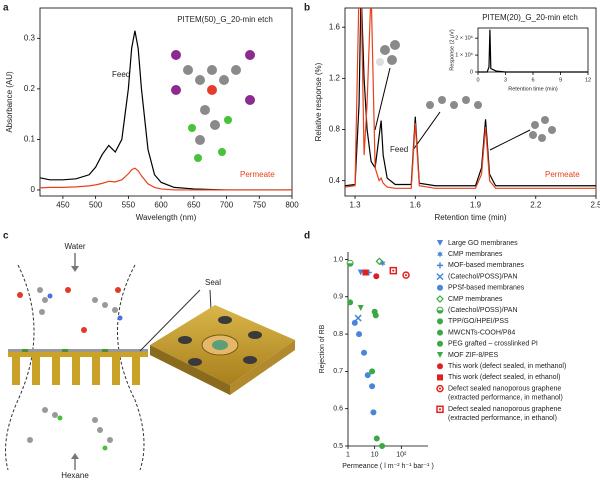 This screenshot has height=482, width=600. What do you see at coordinates (322, 348) in the screenshot?
I see `y-axis-label: Rejection of RB` at bounding box center [322, 348].